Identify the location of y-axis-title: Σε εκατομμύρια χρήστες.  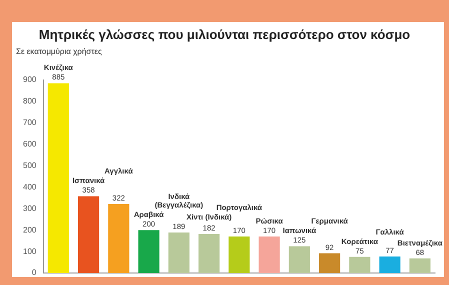
(59, 51).